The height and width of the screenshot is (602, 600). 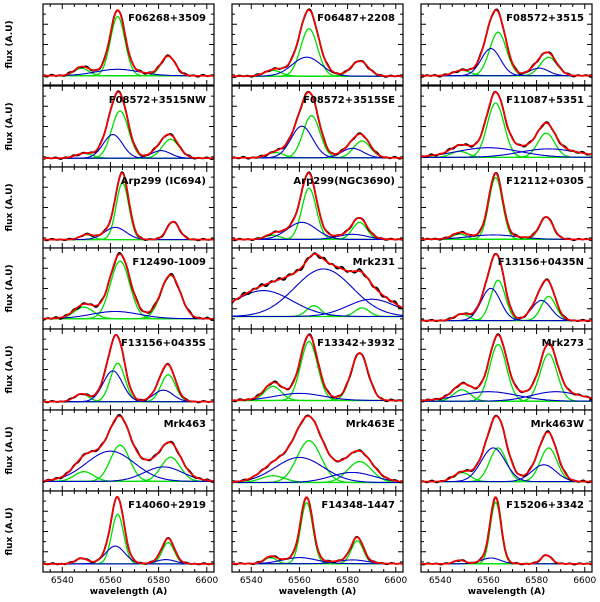 I want to click on spectrum-panel: F14060+2919, so click(x=128, y=531).